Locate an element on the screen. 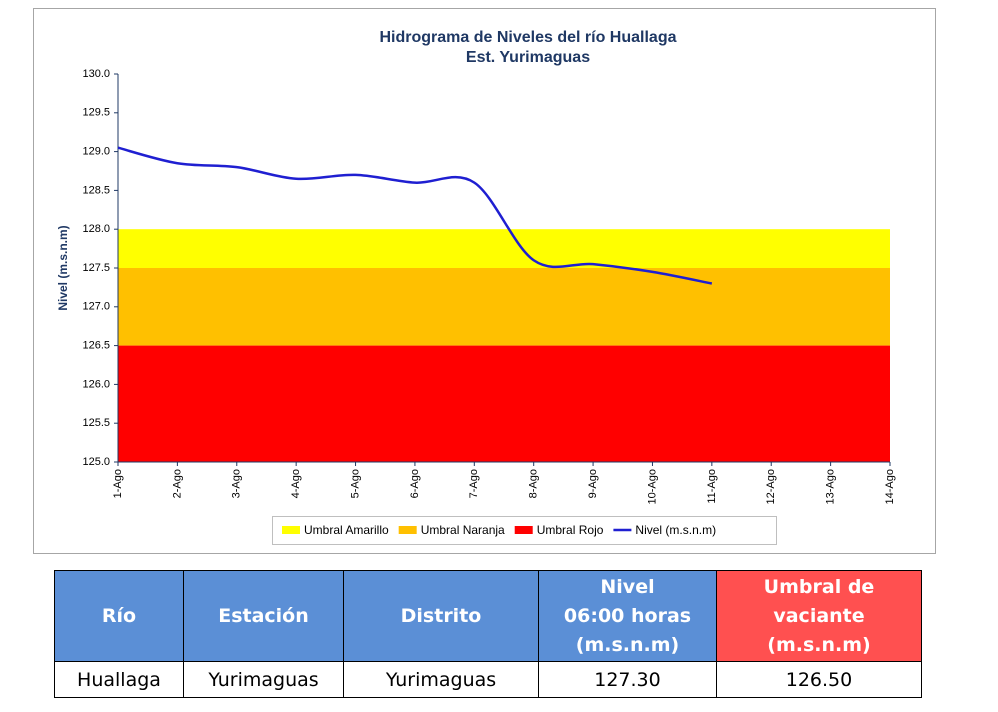 Image resolution: width=998 pixels, height=712 pixels. x-tick-label: 12-Ago is located at coordinates (771, 486).